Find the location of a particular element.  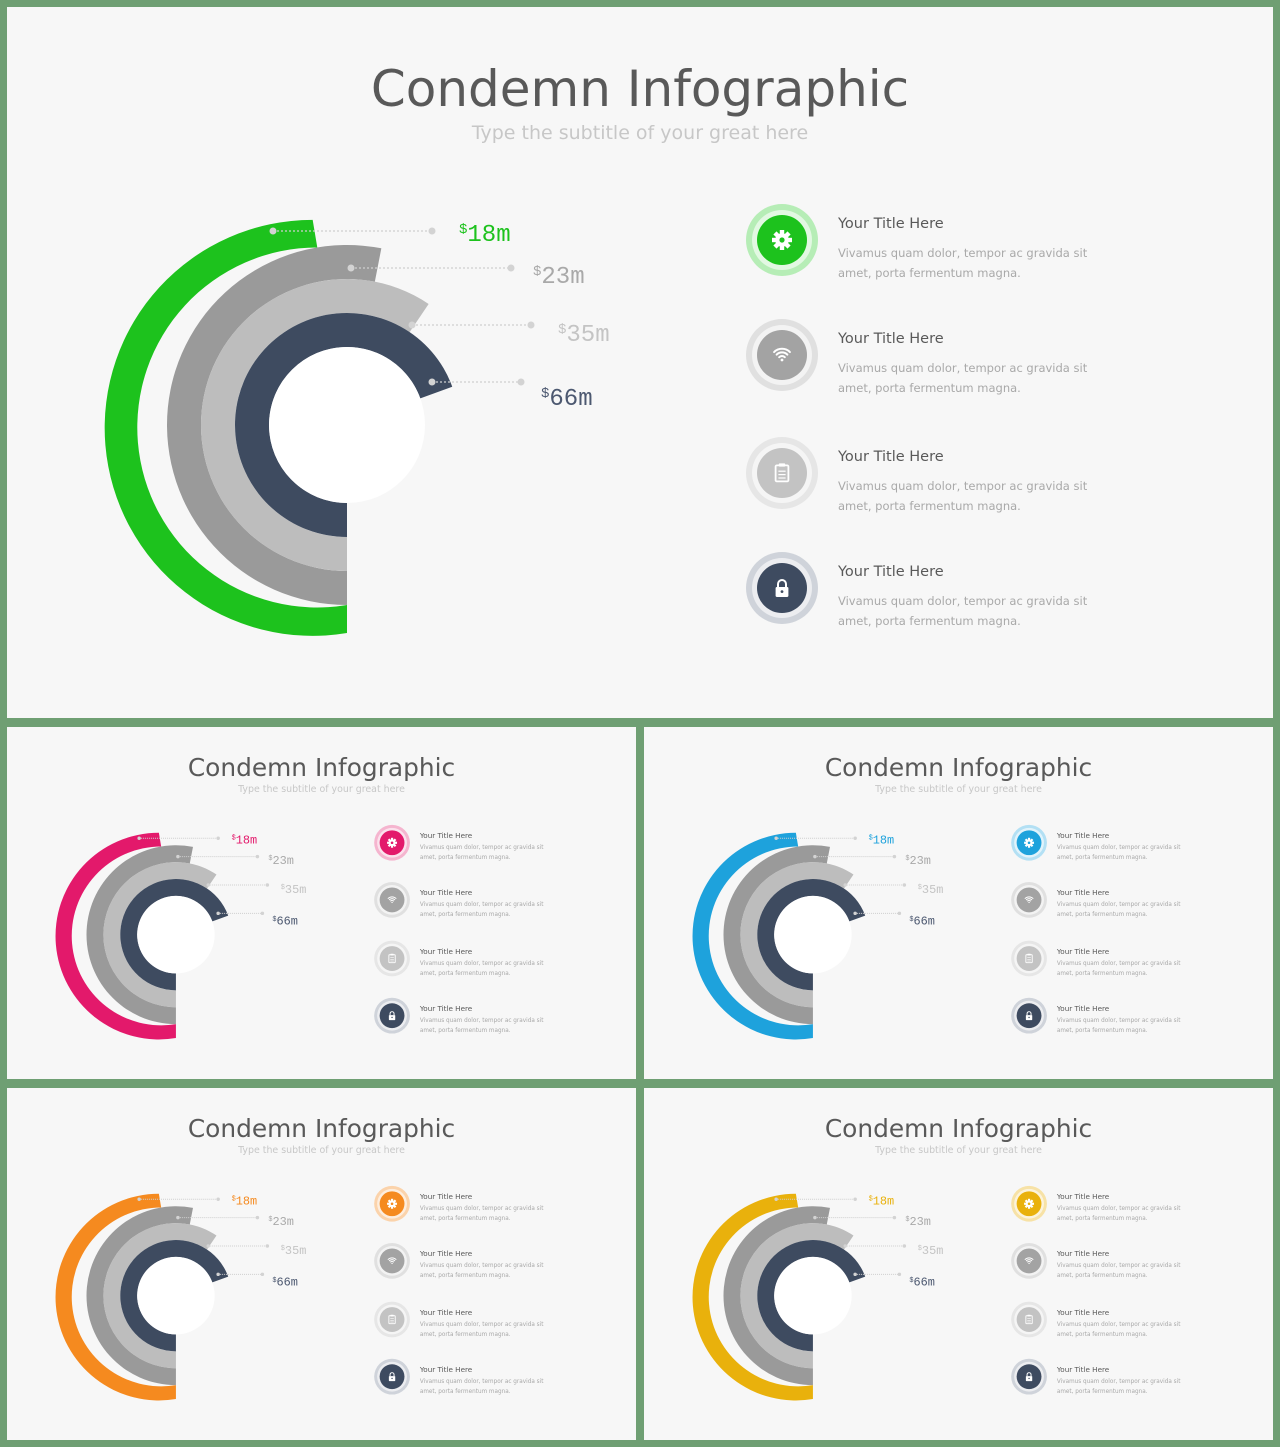

slide-title: Condemn Infographic is located at coordinates (640, 89).